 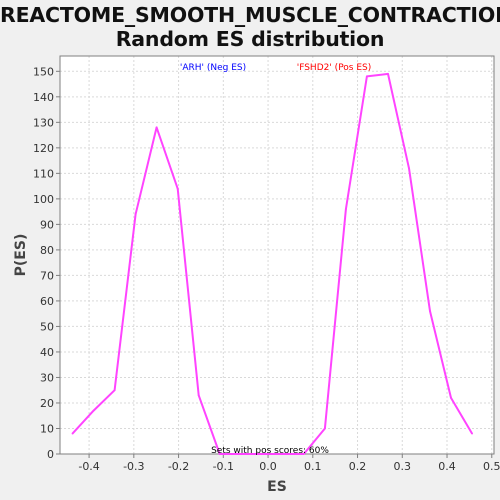 I want to click on x-tick-label: 0.1, so click(x=313, y=466).